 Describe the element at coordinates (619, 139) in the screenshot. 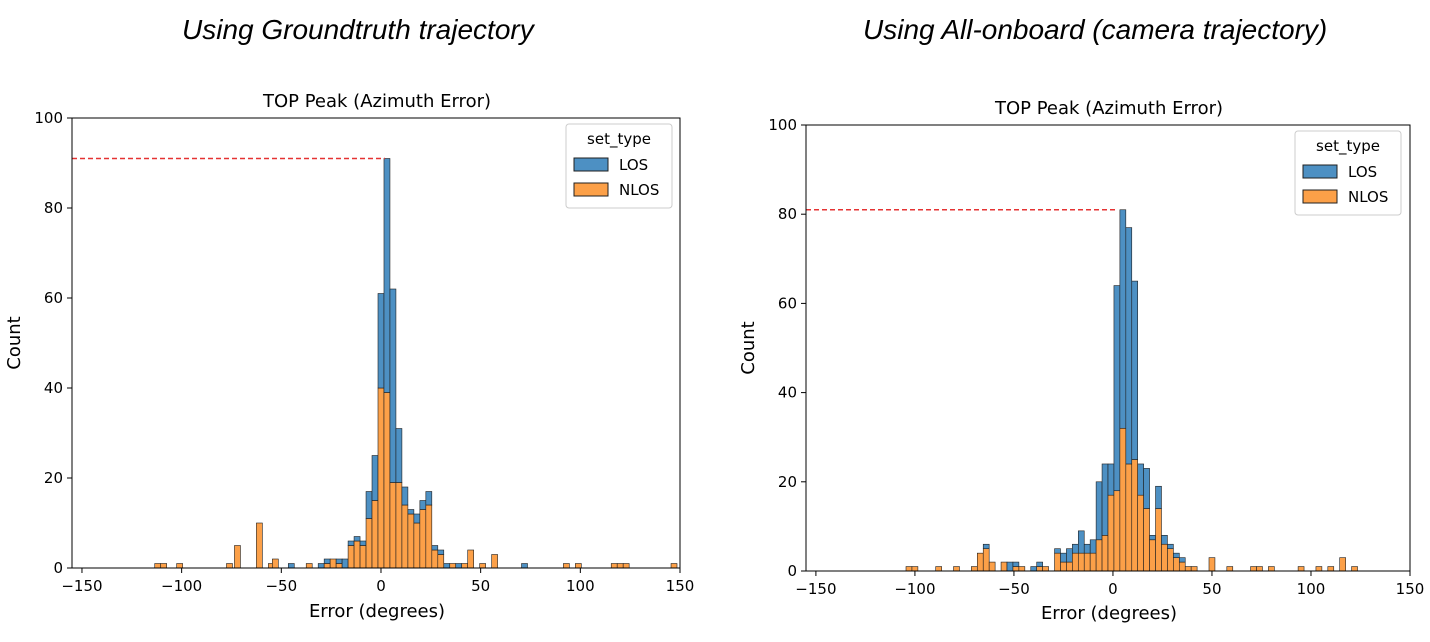

I see `legend-title: set_type` at that location.